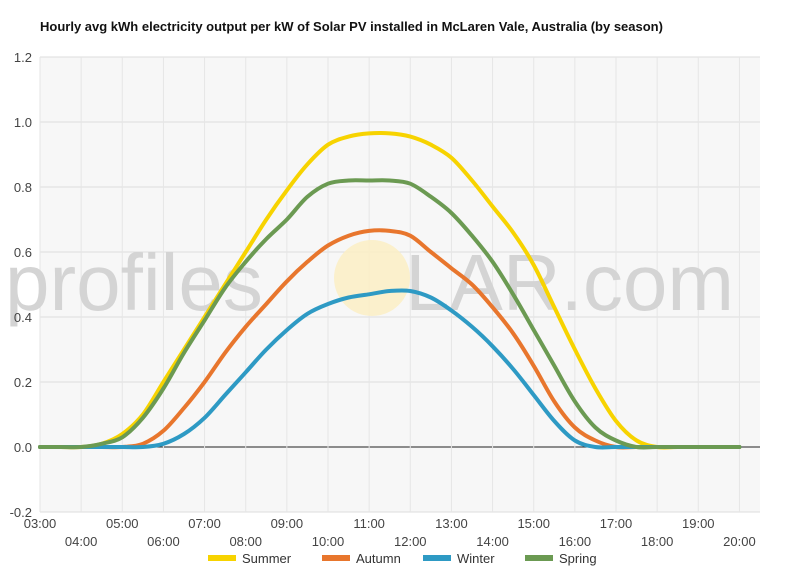 Image resolution: width=800 pixels, height=570 pixels. Describe the element at coordinates (287, 523) in the screenshot. I see `x-tick-label: 09:00` at that location.